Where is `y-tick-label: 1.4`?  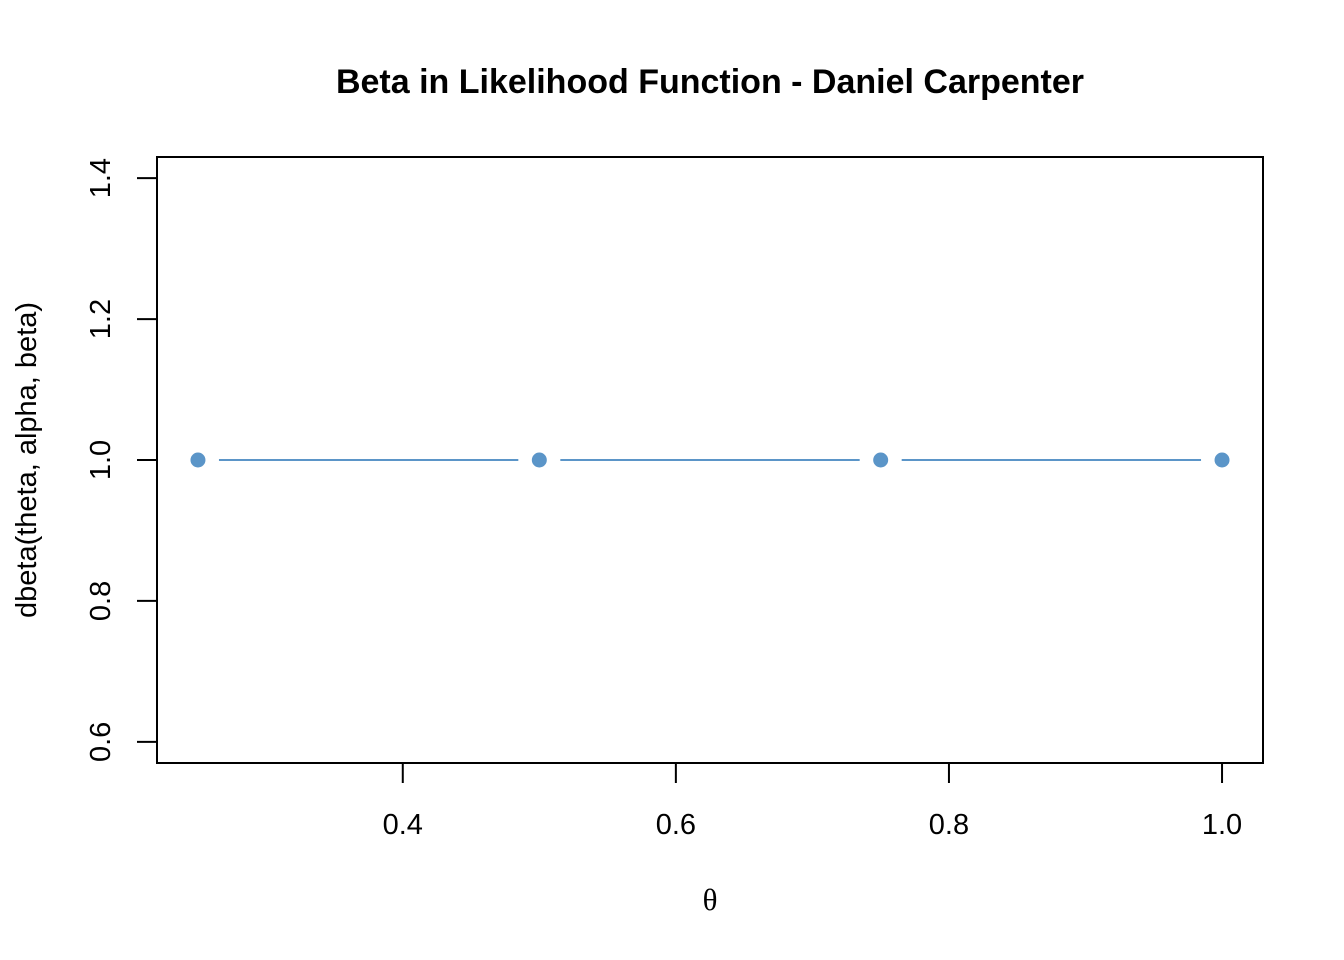 y-tick-label: 1.4 is located at coordinates (101, 178).